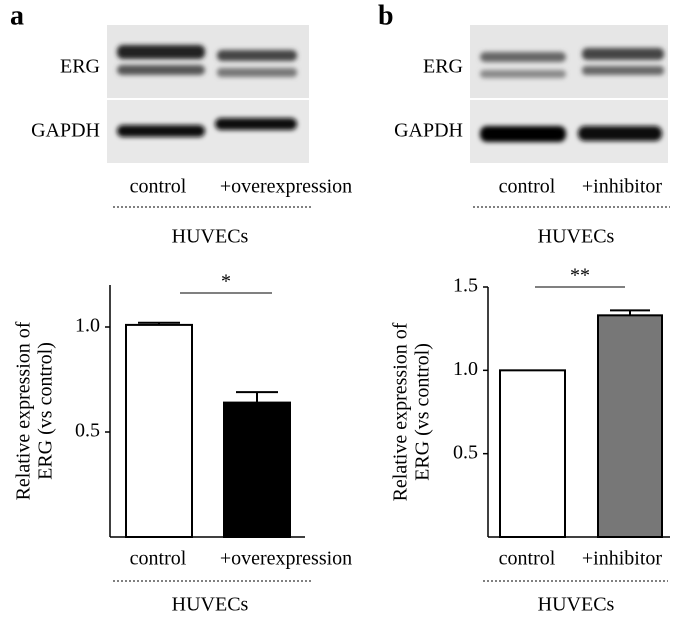 The height and width of the screenshot is (618, 685). What do you see at coordinates (226, 282) in the screenshot?
I see `significance-label: *` at bounding box center [226, 282].